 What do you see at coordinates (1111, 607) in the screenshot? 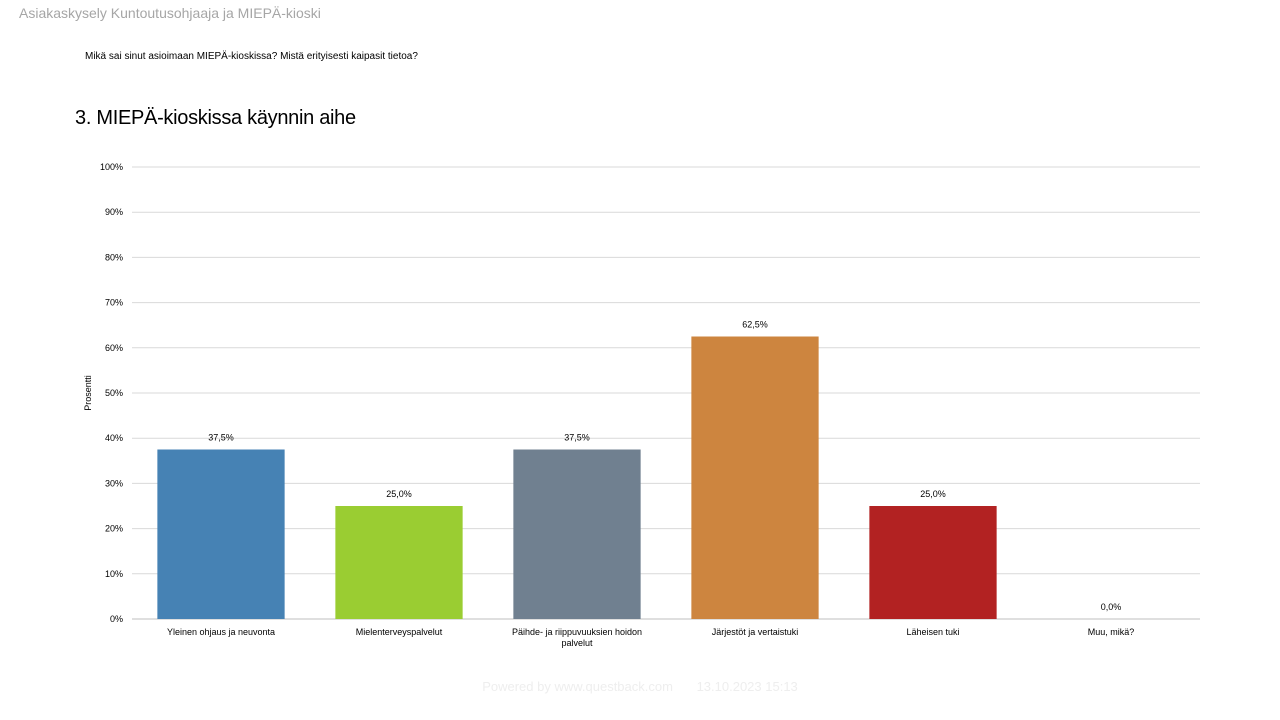
I see `data-label: 0,0%` at bounding box center [1111, 607].